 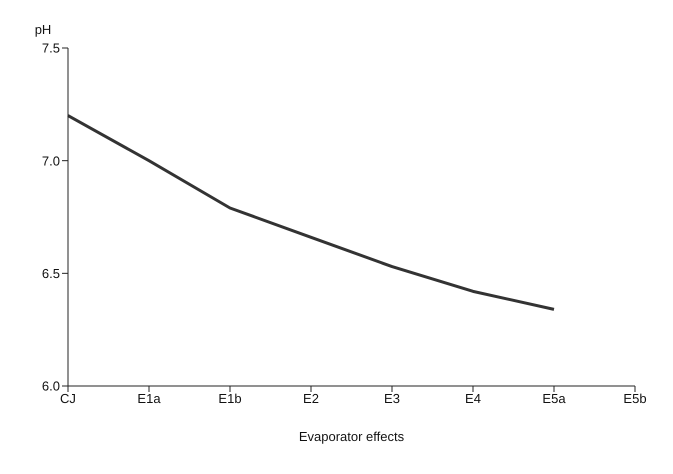 I want to click on y-axis-title: pH, so click(x=43, y=29).